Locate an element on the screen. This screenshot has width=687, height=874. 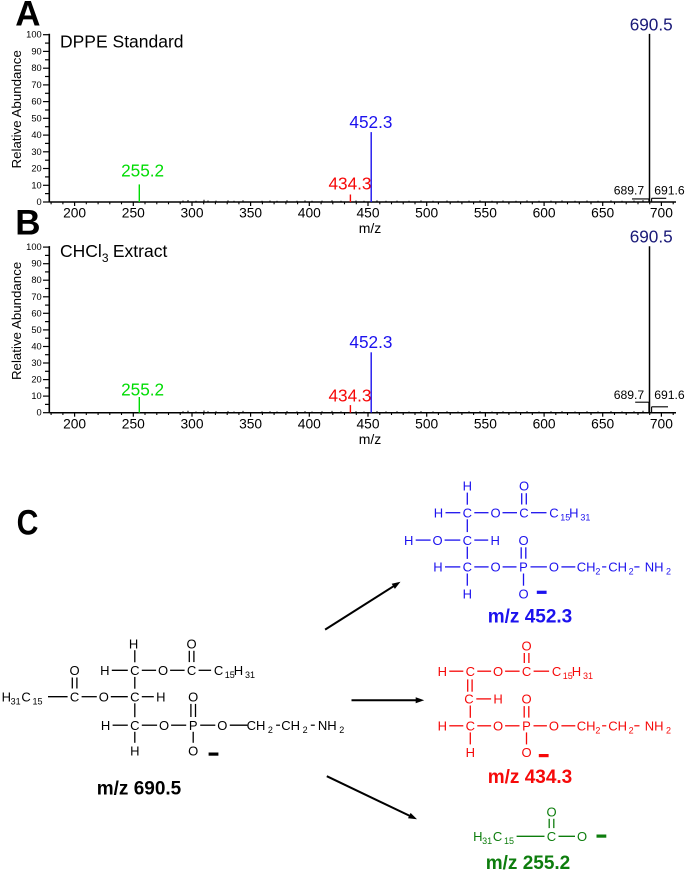
svg-text: A is located at coordinates (27, 16).